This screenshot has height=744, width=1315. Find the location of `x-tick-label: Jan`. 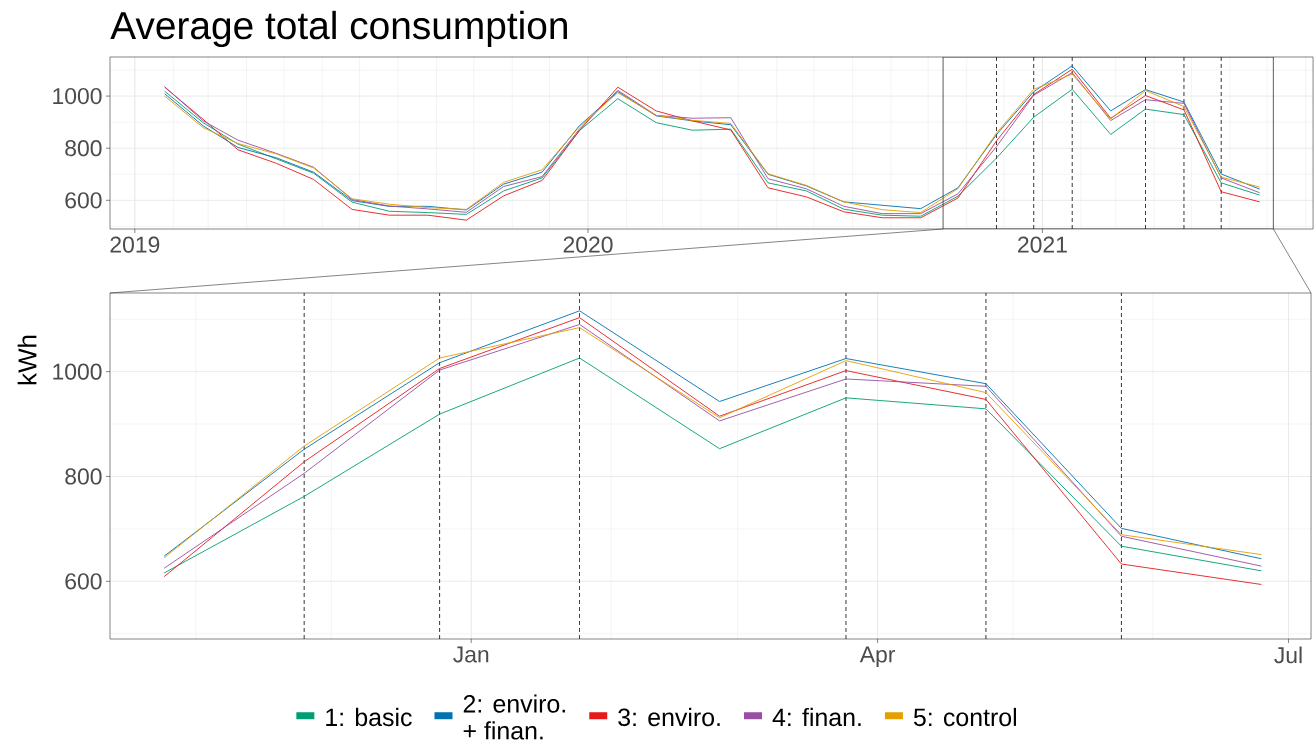

x-tick-label: Jan is located at coordinates (471, 654).